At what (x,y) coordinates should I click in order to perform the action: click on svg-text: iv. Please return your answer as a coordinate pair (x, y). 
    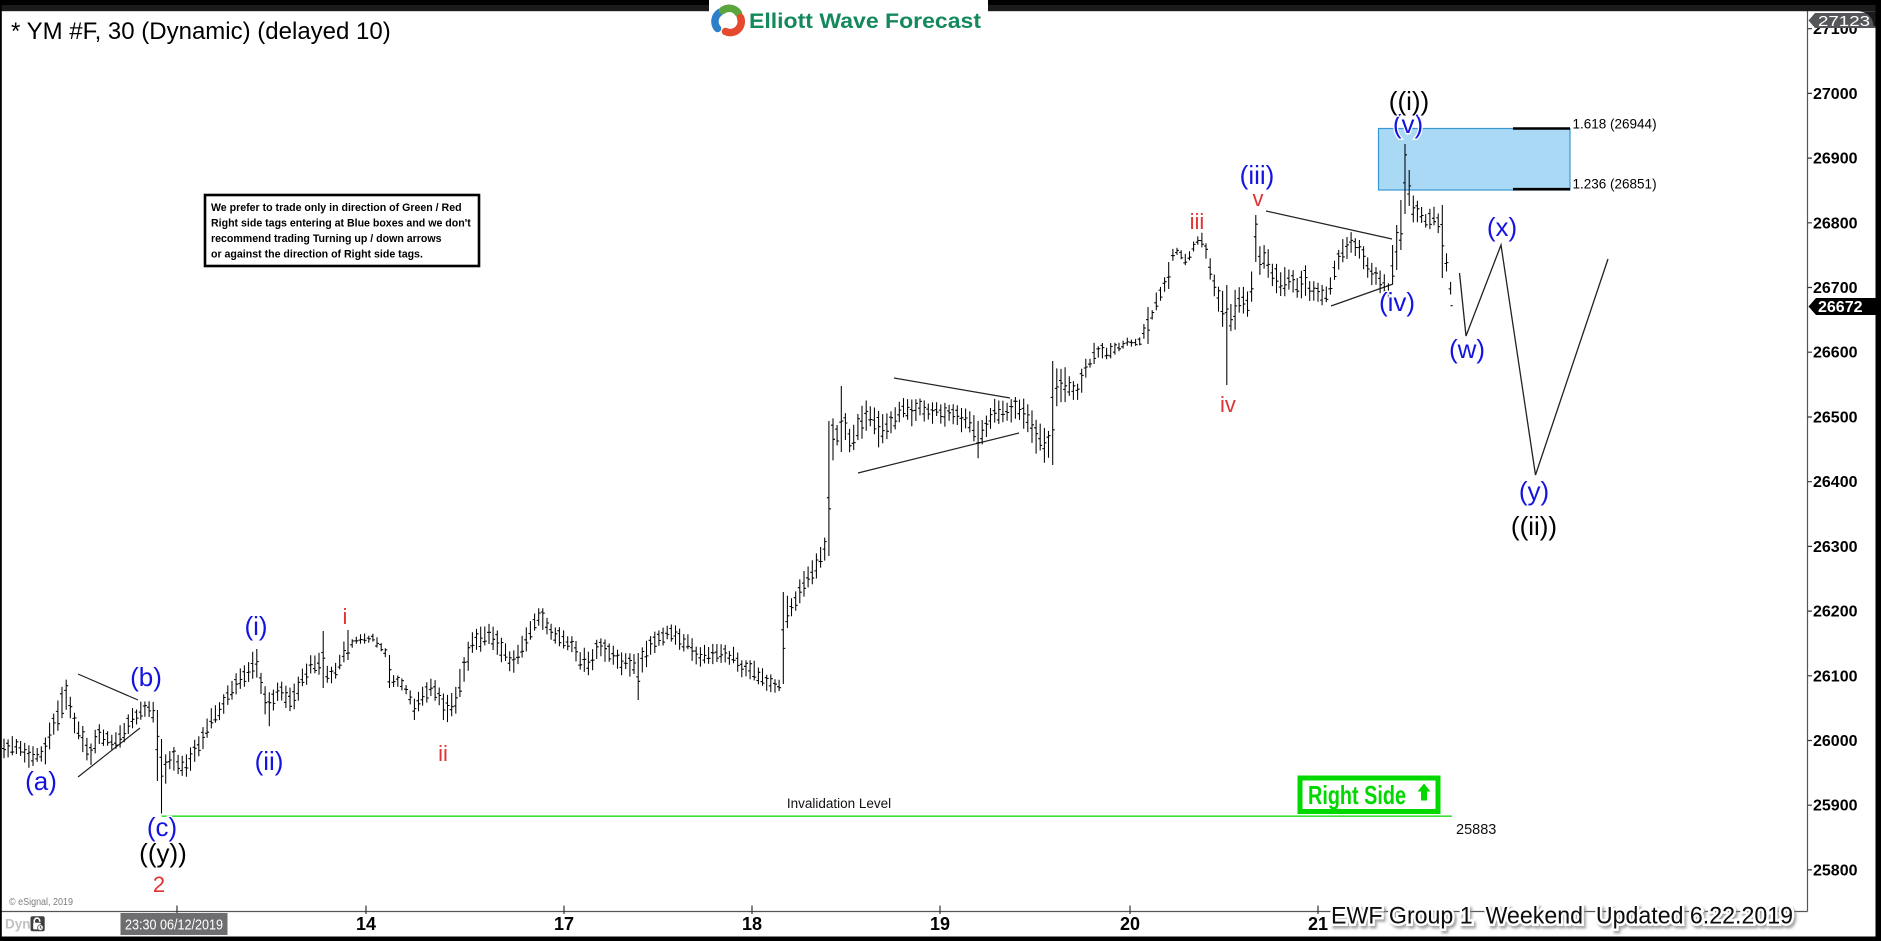
    Looking at the image, I should click on (1228, 404).